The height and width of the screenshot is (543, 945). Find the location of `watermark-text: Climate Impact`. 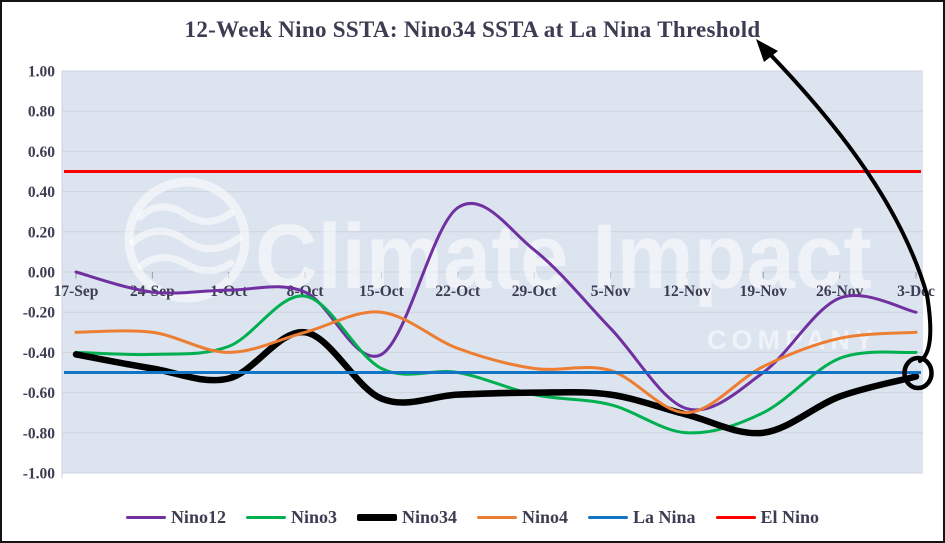

watermark-text: Climate Impact is located at coordinates (563, 257).